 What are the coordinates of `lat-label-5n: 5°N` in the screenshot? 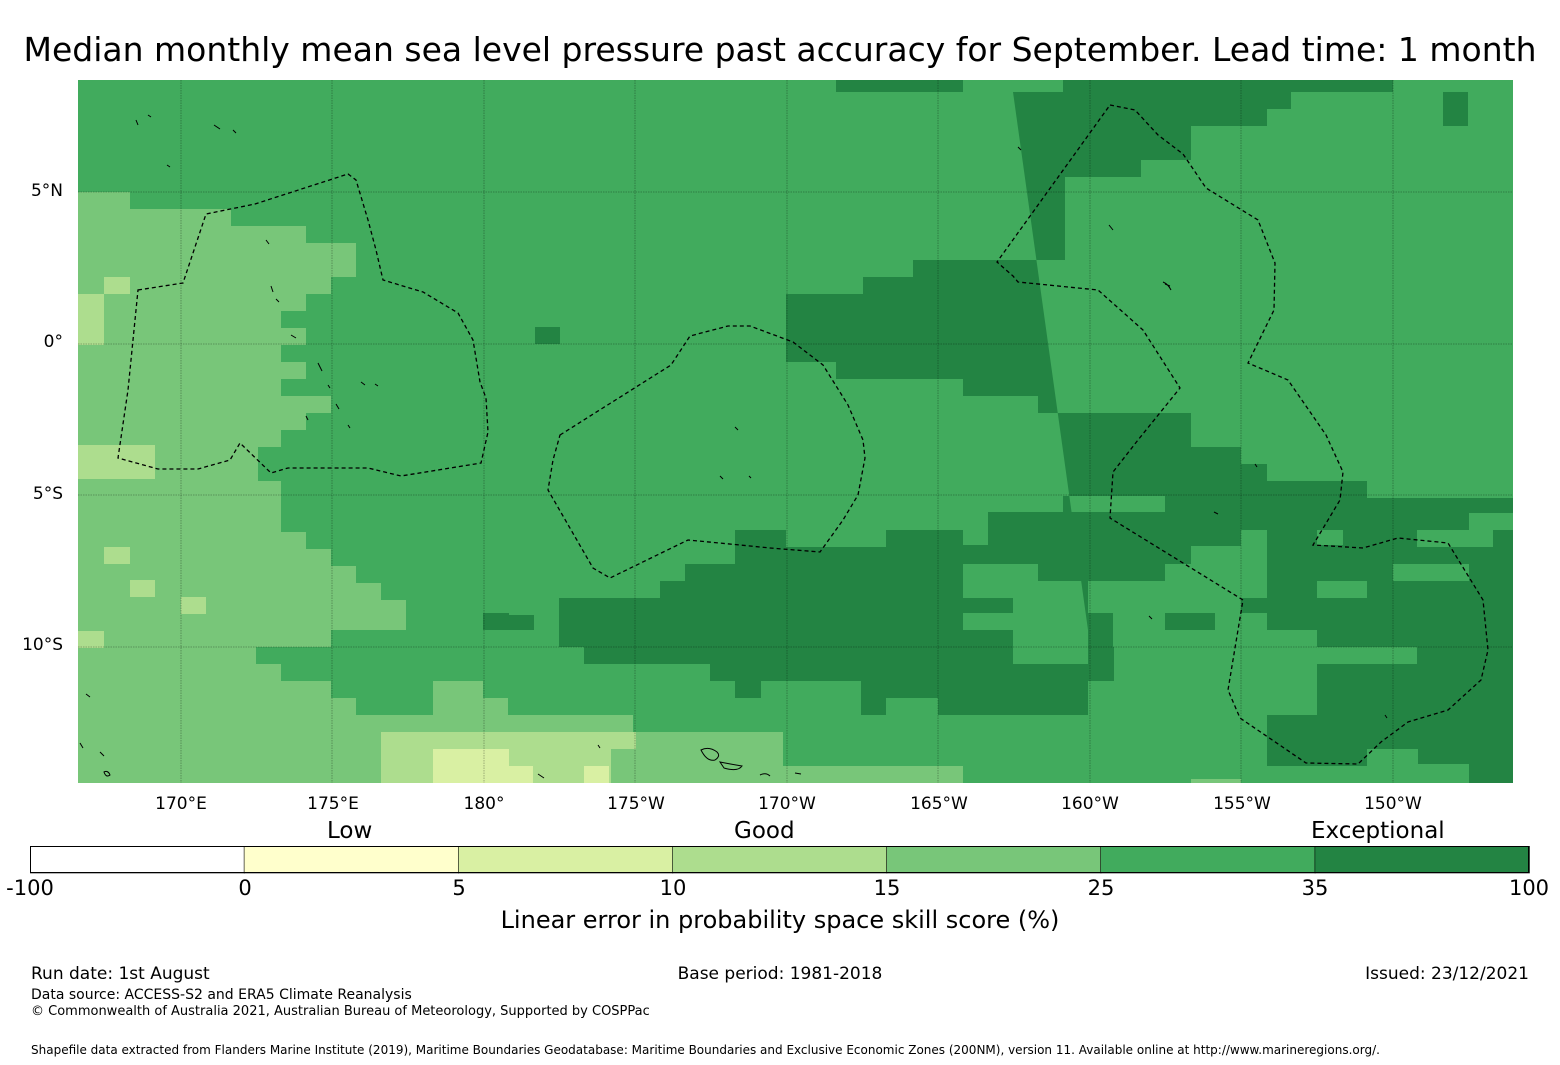 It's located at (46, 191).